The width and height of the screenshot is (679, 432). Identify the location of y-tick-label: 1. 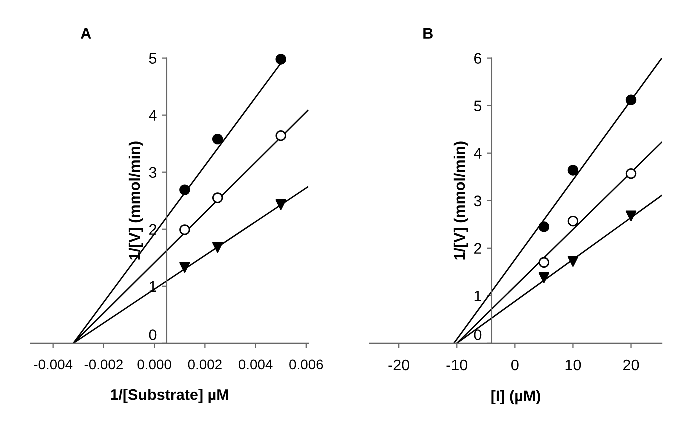
(478, 296).